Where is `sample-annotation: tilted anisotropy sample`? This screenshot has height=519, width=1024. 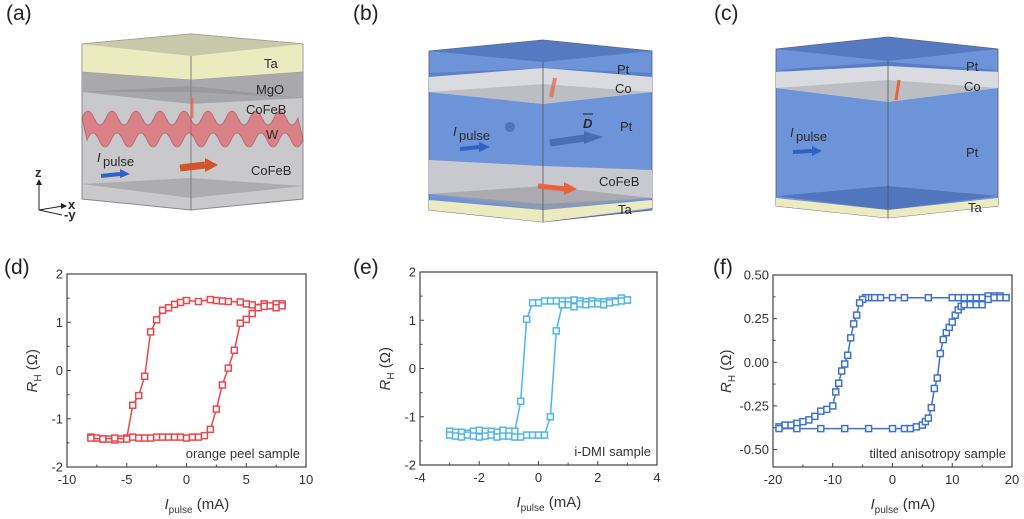 sample-annotation: tilted anisotropy sample is located at coordinates (937, 453).